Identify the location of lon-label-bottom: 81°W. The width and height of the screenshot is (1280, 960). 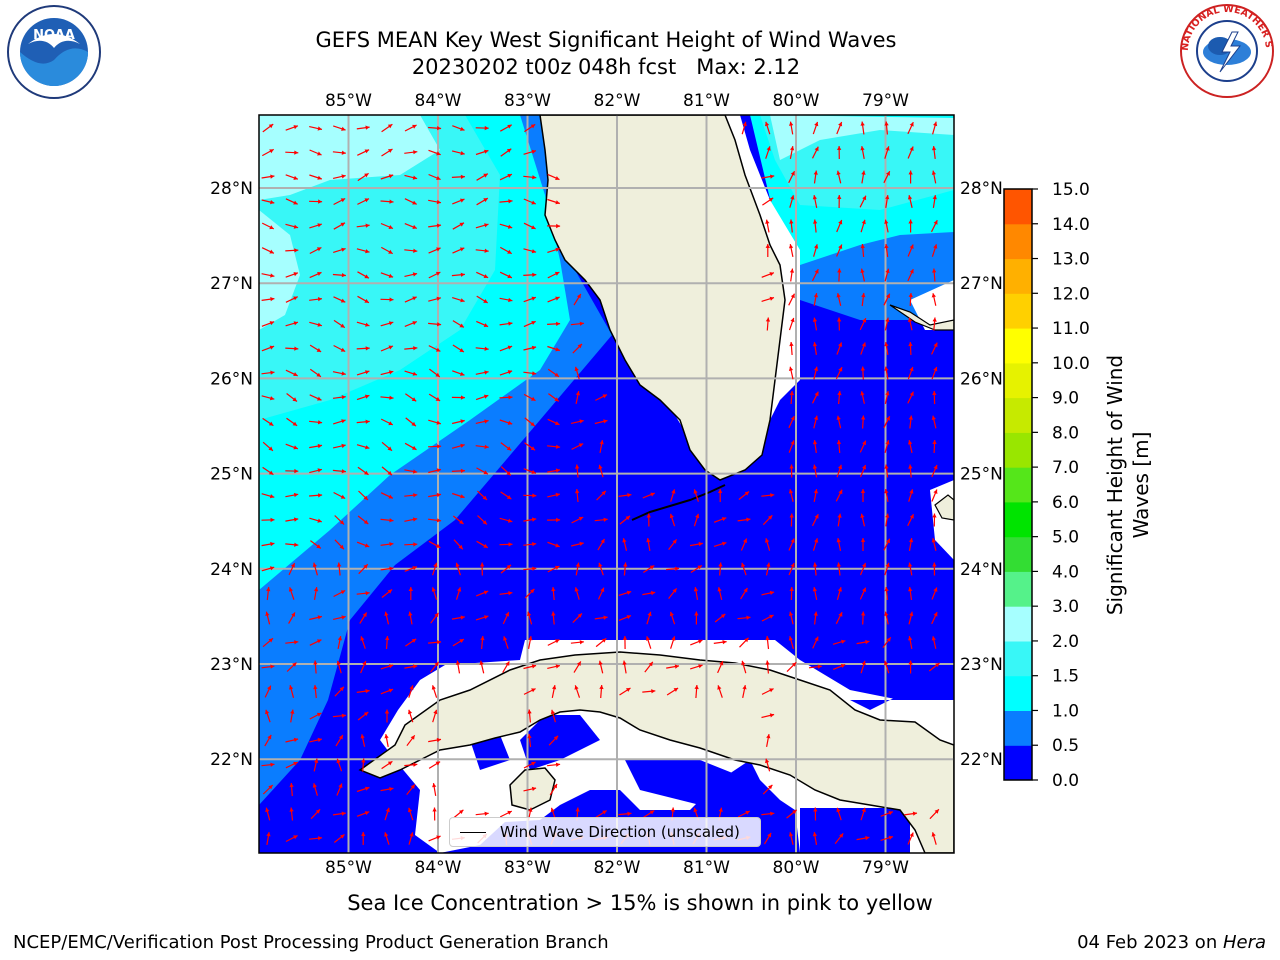
(706, 868).